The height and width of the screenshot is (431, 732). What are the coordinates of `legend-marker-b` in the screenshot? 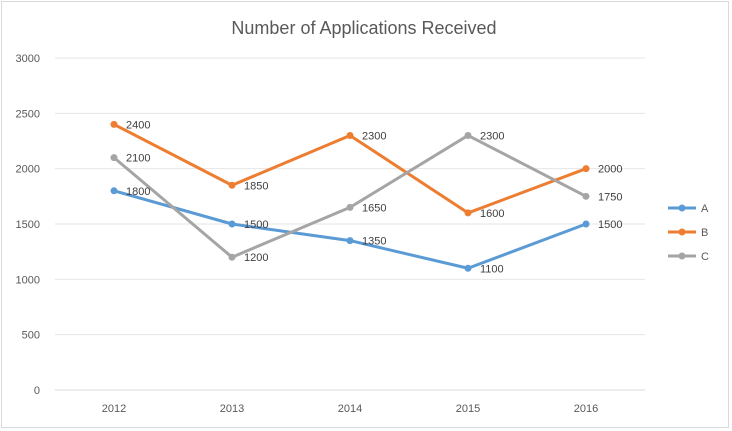 It's located at (682, 232).